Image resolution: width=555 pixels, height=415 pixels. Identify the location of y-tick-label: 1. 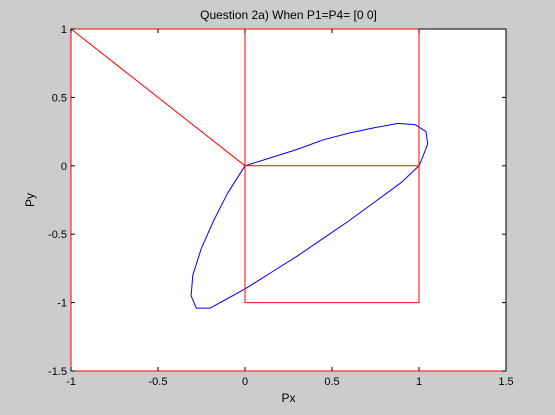
(64, 30).